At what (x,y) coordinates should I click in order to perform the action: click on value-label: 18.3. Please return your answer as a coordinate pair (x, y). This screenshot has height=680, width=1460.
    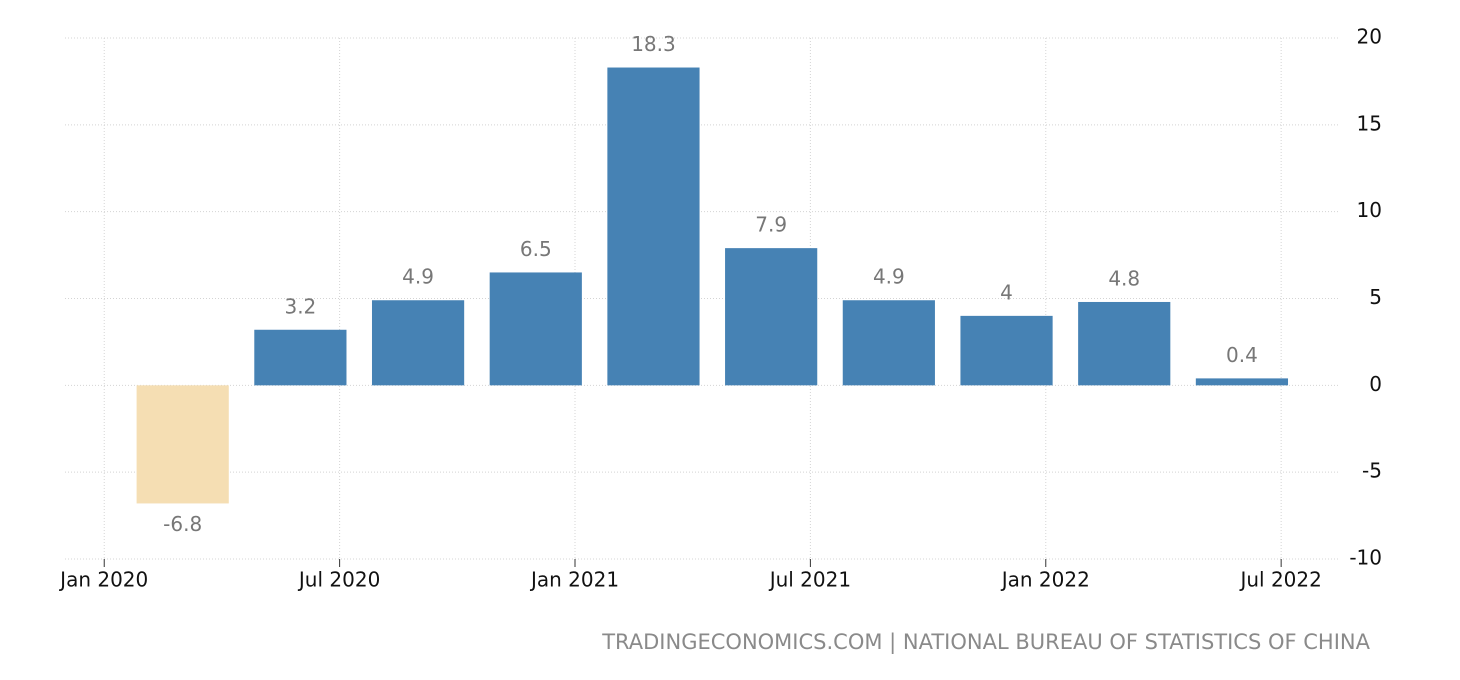
    Looking at the image, I should click on (653, 44).